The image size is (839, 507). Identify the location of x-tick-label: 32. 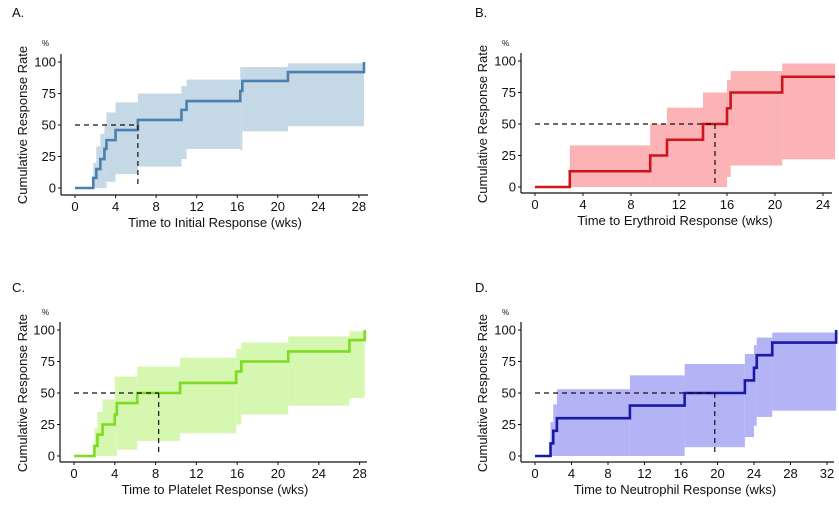
(827, 473).